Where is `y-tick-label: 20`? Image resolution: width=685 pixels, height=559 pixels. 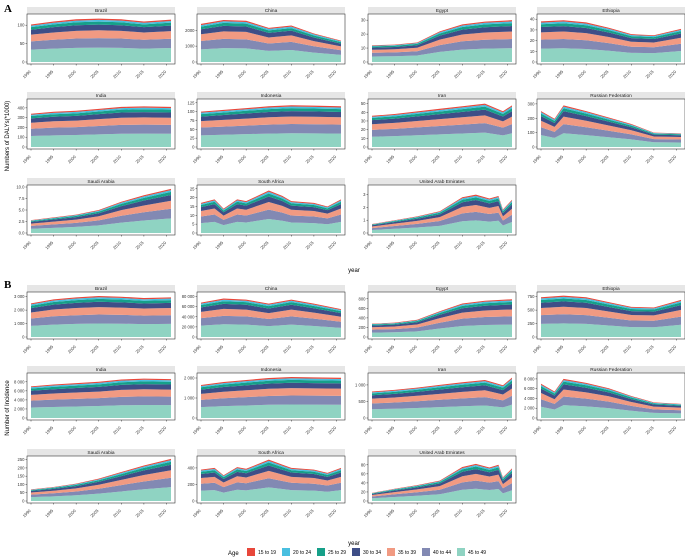 y-tick-label: 20 is located at coordinates (532, 40).